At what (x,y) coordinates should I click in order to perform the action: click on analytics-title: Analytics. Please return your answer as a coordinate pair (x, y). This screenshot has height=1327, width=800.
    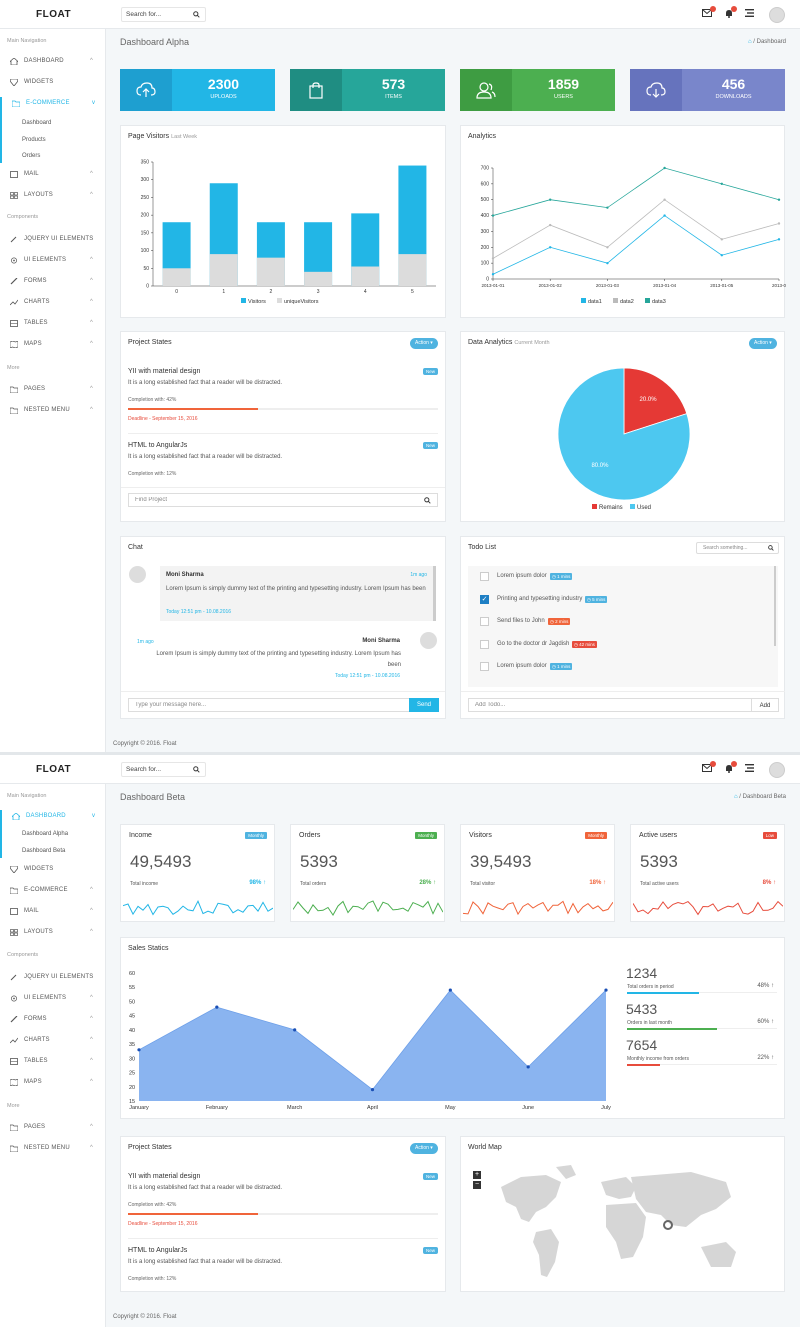
    Looking at the image, I should click on (482, 136).